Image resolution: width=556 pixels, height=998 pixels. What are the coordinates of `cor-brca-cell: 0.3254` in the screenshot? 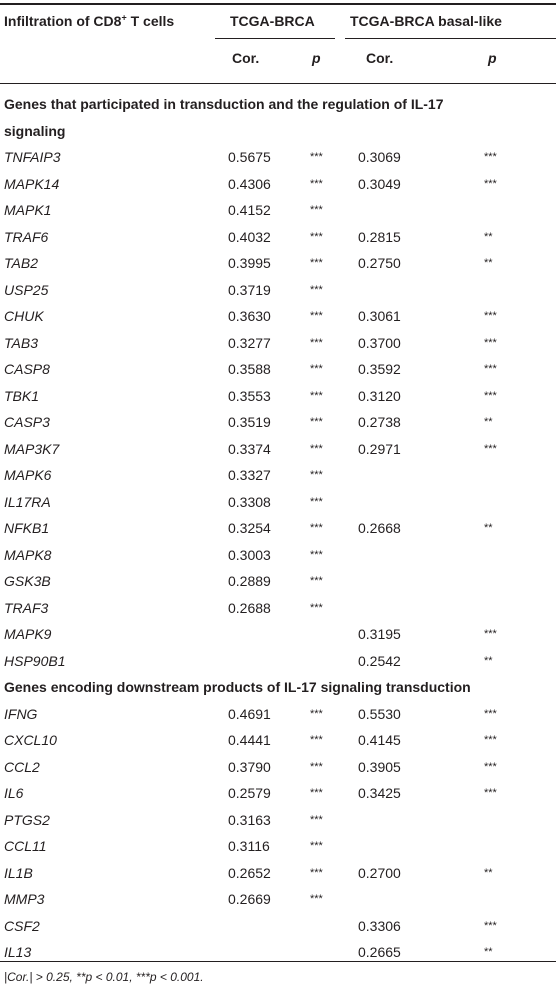 It's located at (249, 528).